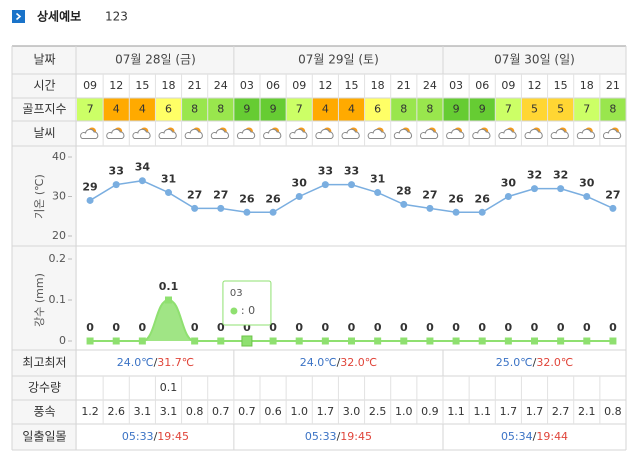 The height and width of the screenshot is (457, 639). What do you see at coordinates (62, 340) in the screenshot?
I see `y-tick-label: 0` at bounding box center [62, 340].